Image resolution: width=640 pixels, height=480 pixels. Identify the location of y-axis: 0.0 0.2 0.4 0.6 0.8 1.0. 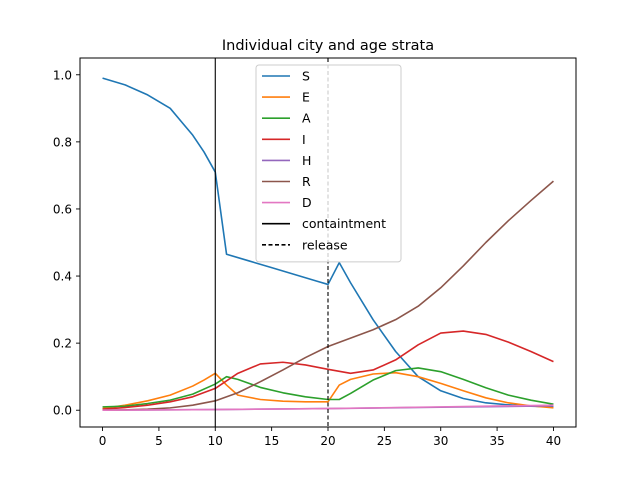
(66, 243).